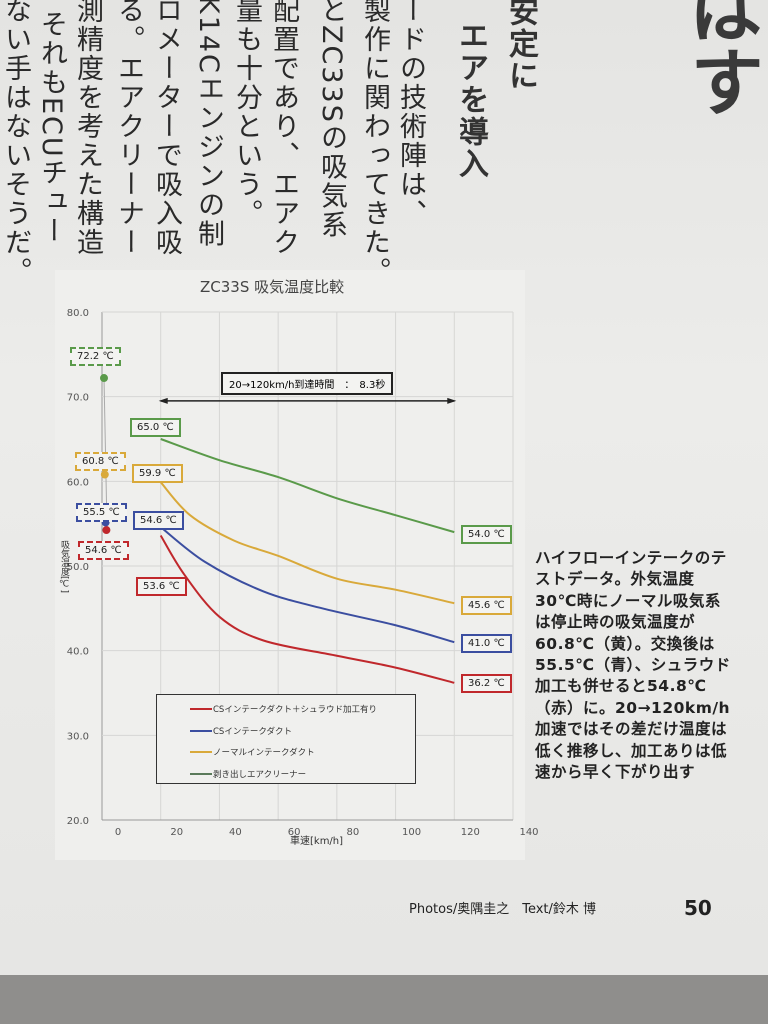 Image resolution: width=768 pixels, height=1024 pixels. I want to click on x-tick-label: 140, so click(528, 832).